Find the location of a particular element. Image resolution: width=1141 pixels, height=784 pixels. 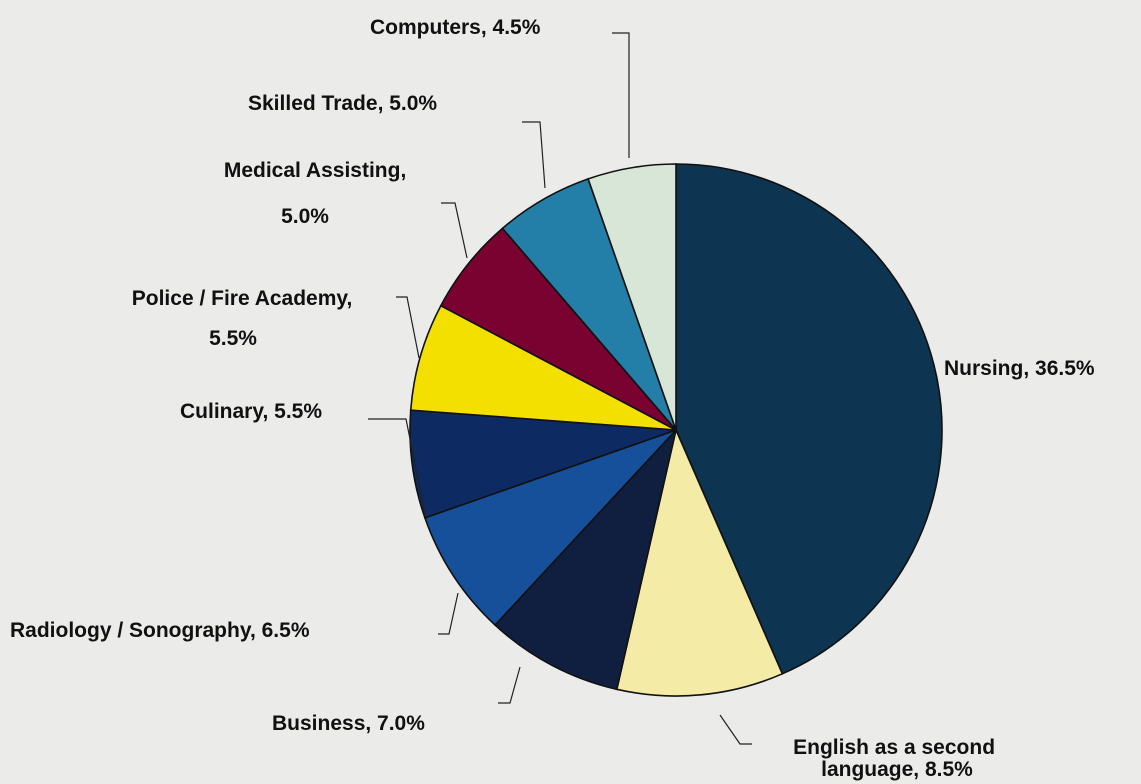

pie-slice-culinary is located at coordinates (543, 464).